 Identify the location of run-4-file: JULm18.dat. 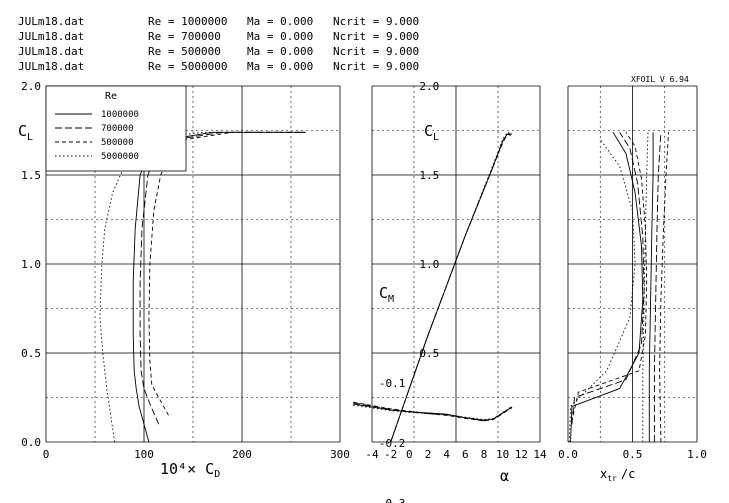
(51, 66).